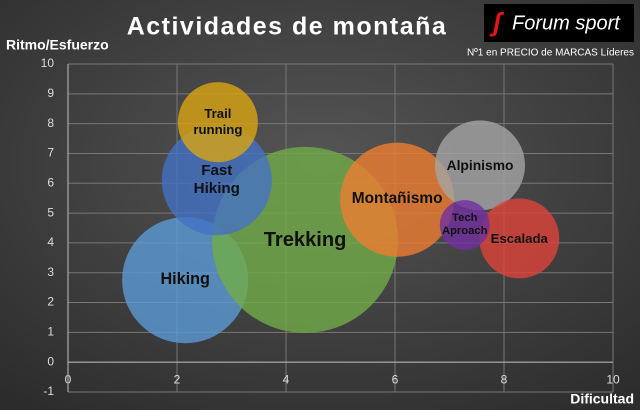 Image resolution: width=640 pixels, height=410 pixels. Describe the element at coordinates (550, 53) in the screenshot. I see `tagline: Nº1 en PRECIO de MARCAS Líderes` at that location.